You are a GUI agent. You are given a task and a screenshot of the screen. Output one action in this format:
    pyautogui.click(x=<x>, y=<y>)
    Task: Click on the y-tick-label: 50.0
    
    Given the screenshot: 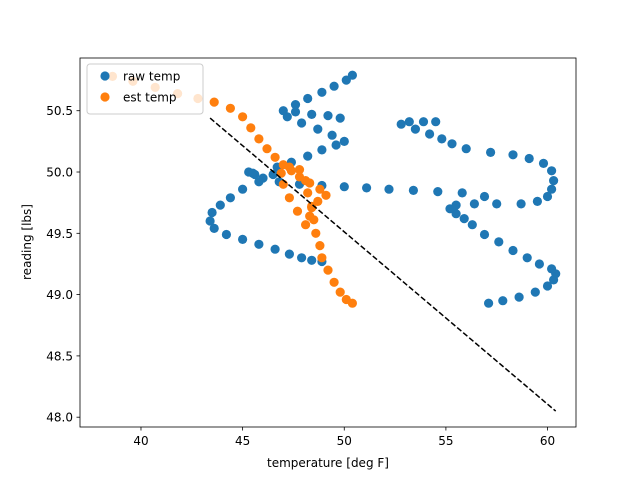 What is the action you would take?
    pyautogui.click(x=59, y=173)
    